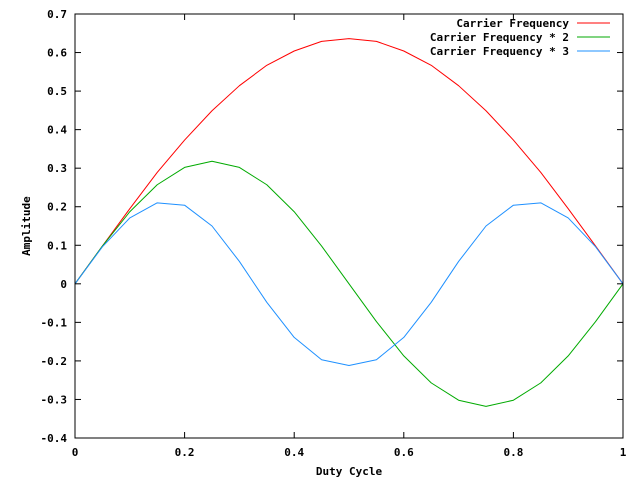 This screenshot has height=480, width=640. Describe the element at coordinates (57, 168) in the screenshot. I see `y-tick-label: 0.3` at that location.